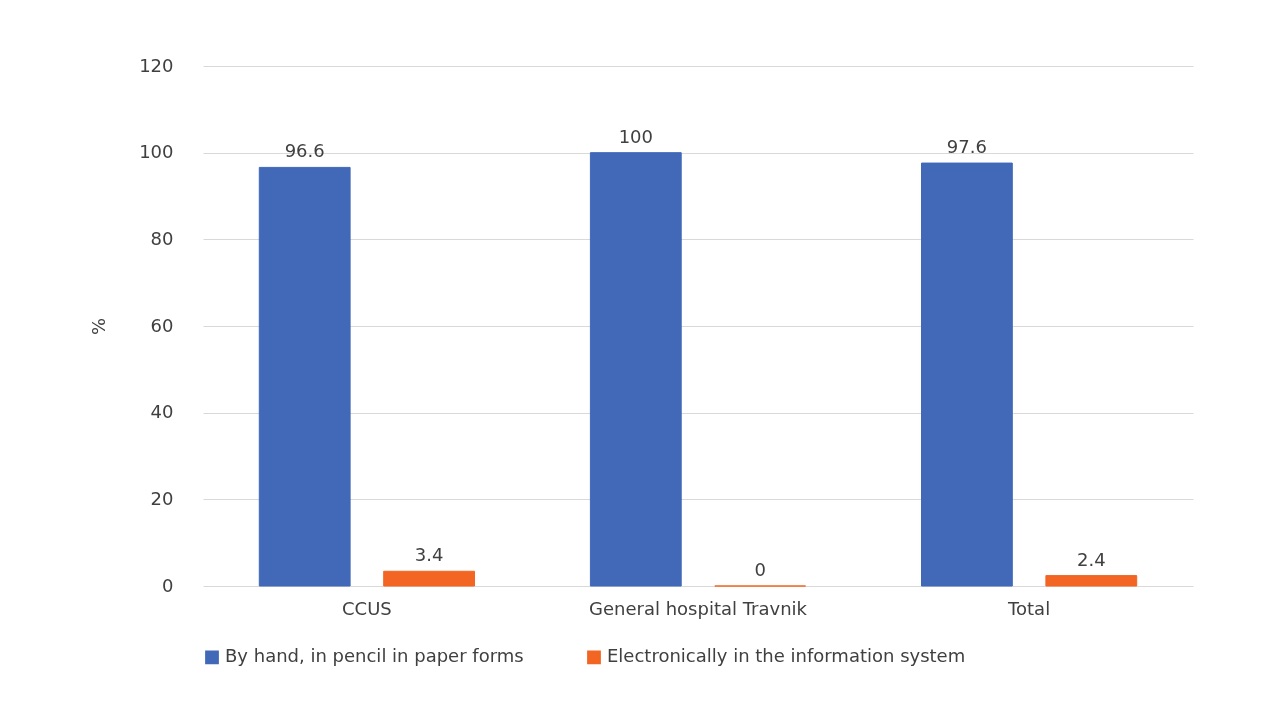  Describe the element at coordinates (374, 656) in the screenshot. I see `legend-label: By hand, in pencil in paper forms` at that location.